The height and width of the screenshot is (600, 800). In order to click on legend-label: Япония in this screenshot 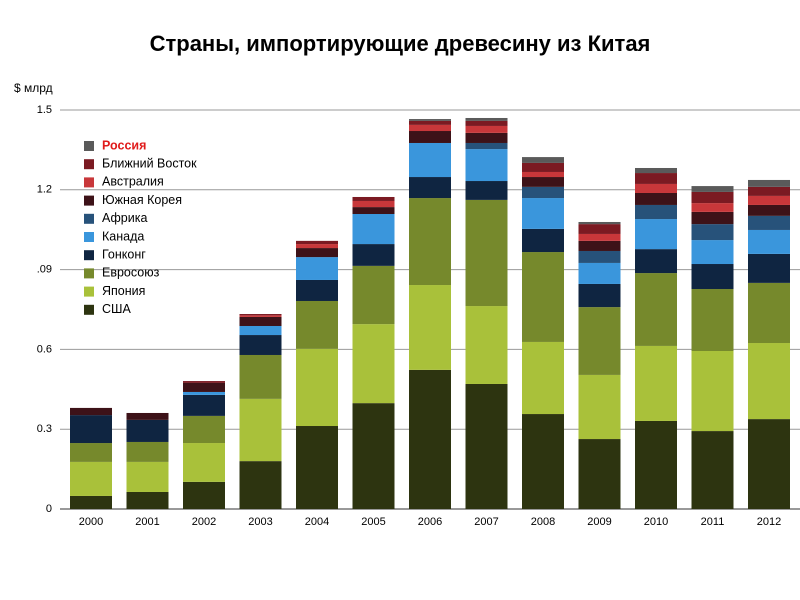, I will do `click(123, 291)`.